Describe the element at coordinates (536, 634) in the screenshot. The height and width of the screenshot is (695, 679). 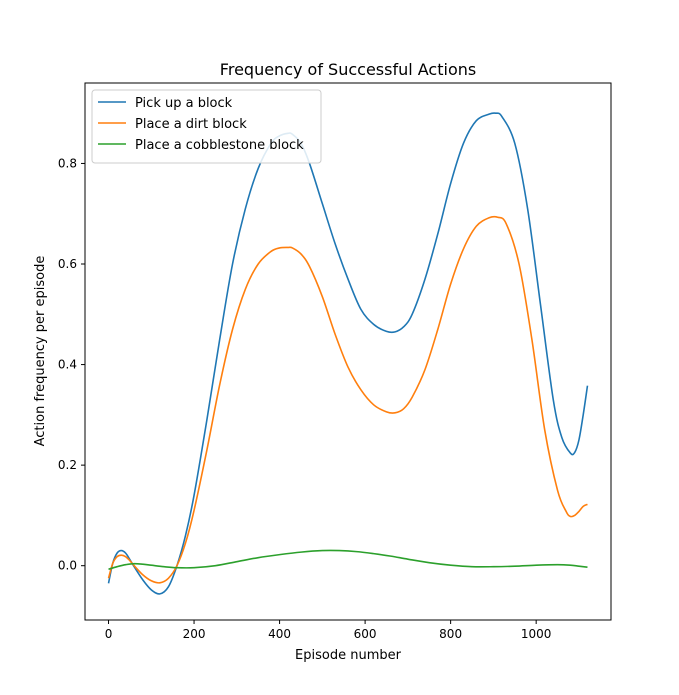
I see `x-tick-label: 1000` at that location.